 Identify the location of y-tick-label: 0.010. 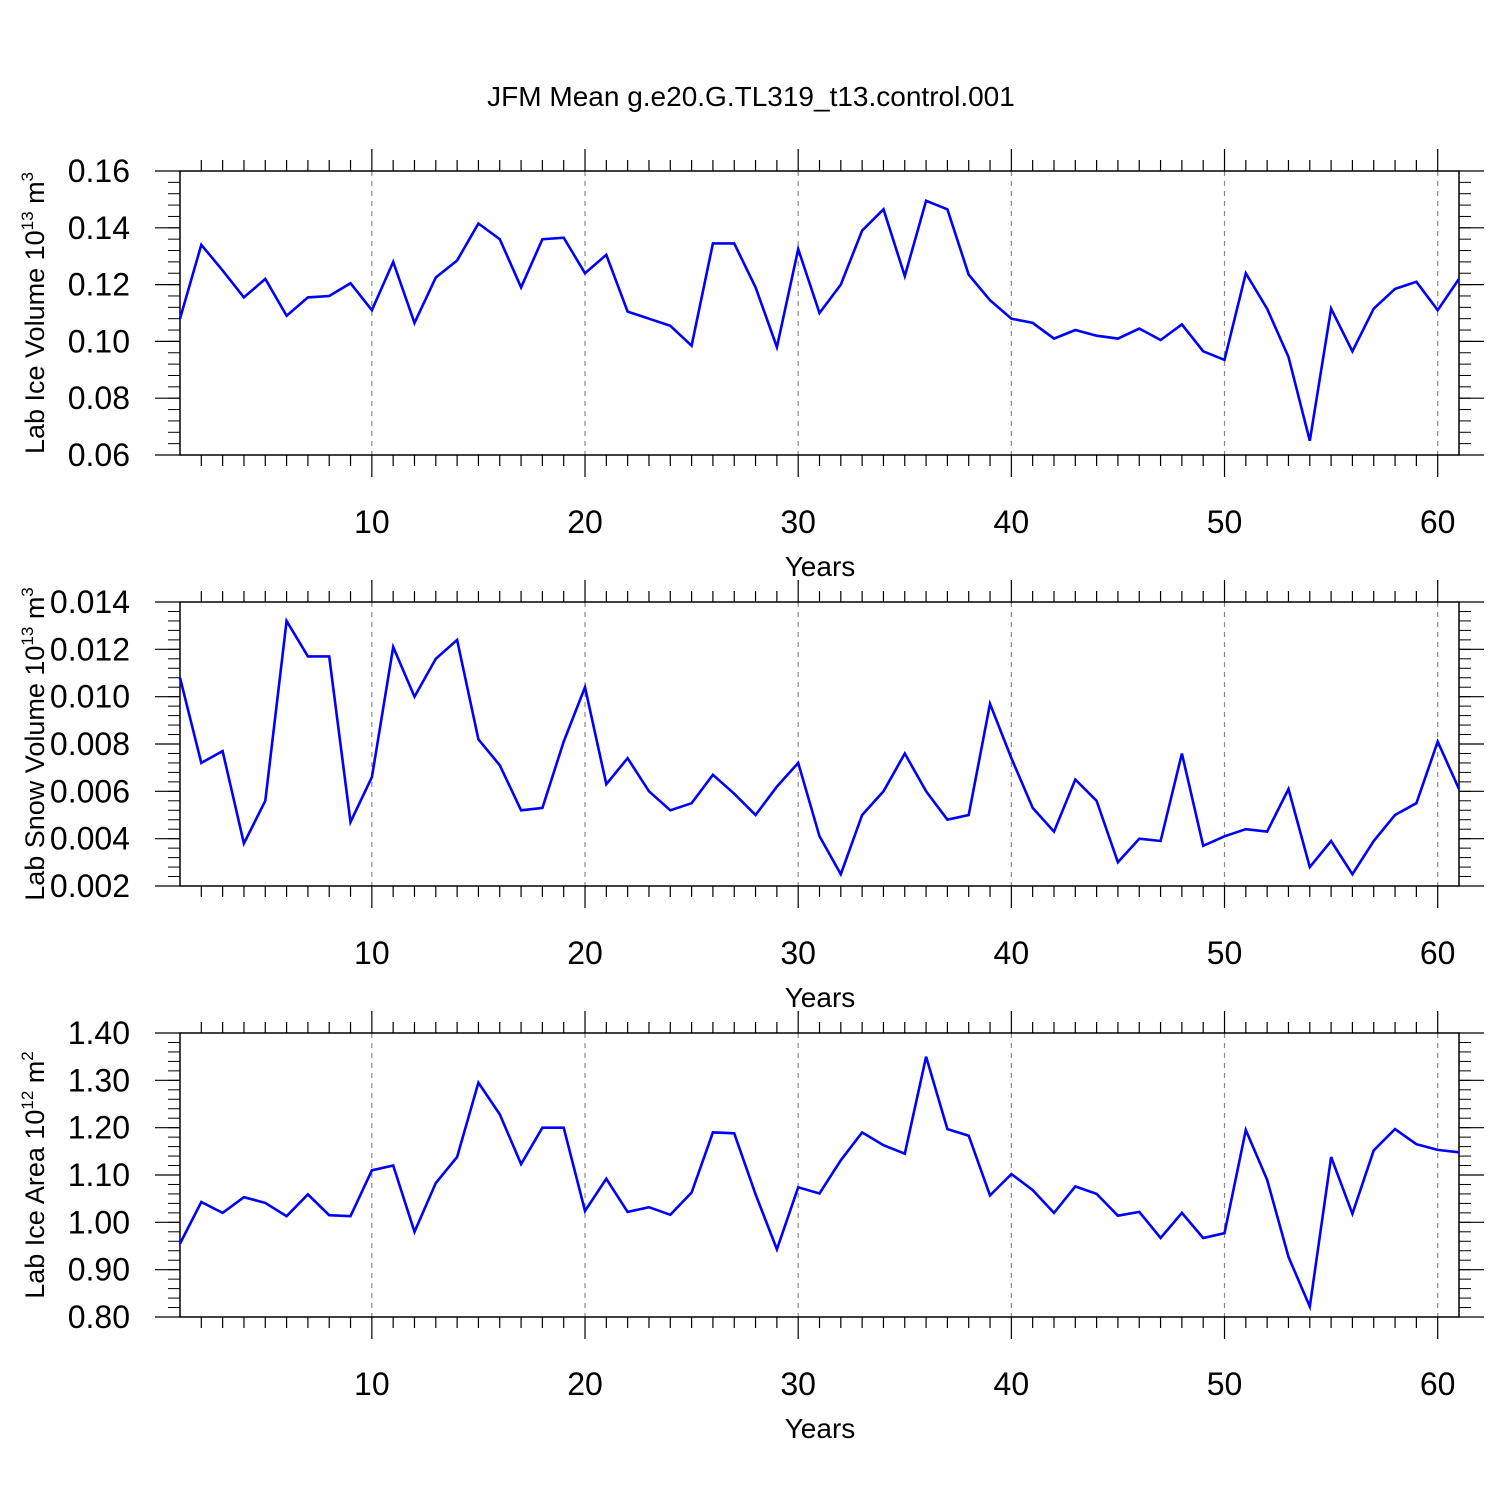
(90, 697).